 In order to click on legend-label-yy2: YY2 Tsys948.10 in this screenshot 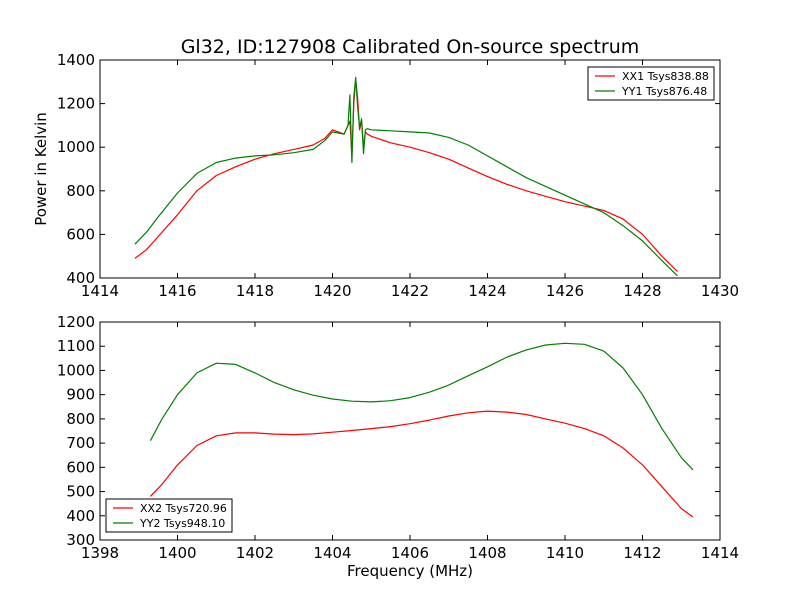, I will do `click(182, 523)`.